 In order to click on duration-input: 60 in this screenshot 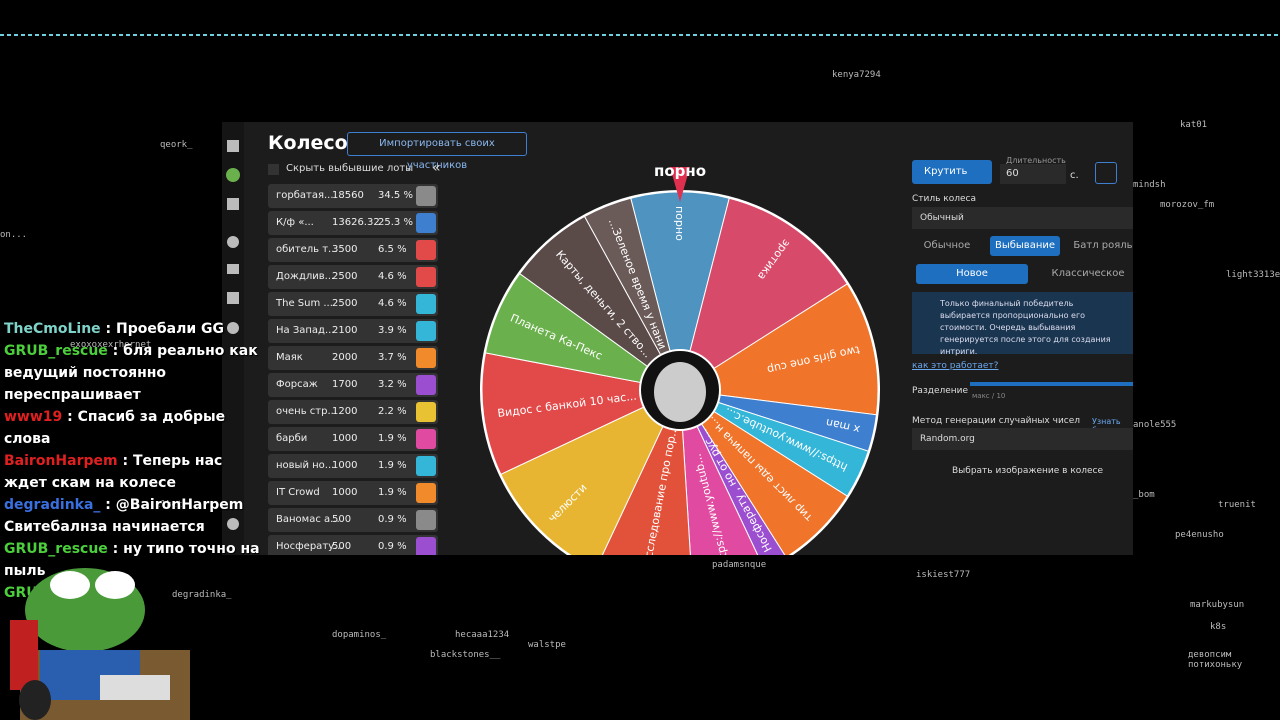, I will do `click(1033, 174)`.